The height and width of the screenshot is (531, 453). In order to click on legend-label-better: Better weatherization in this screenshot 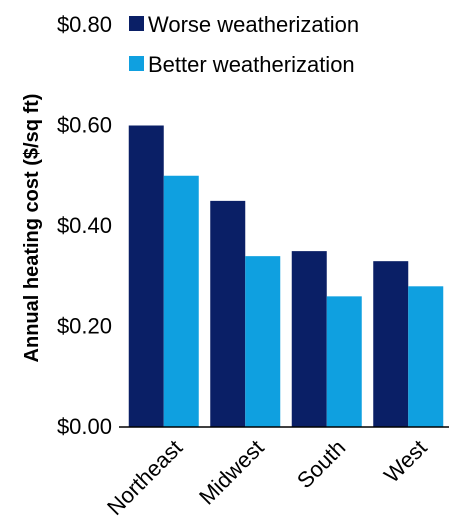, I will do `click(251, 64)`.